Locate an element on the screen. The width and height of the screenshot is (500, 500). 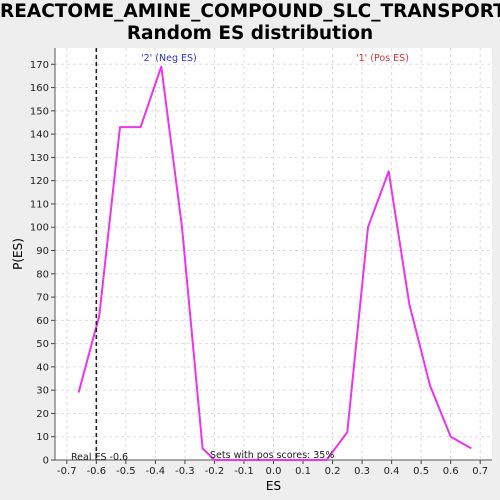
y-tick-label: 100 is located at coordinates (39, 228).